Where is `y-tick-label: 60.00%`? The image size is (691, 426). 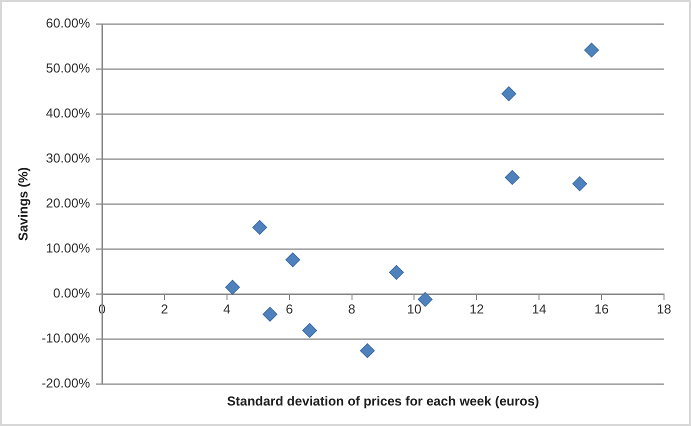 y-tick-label: 60.00% is located at coordinates (68, 23).